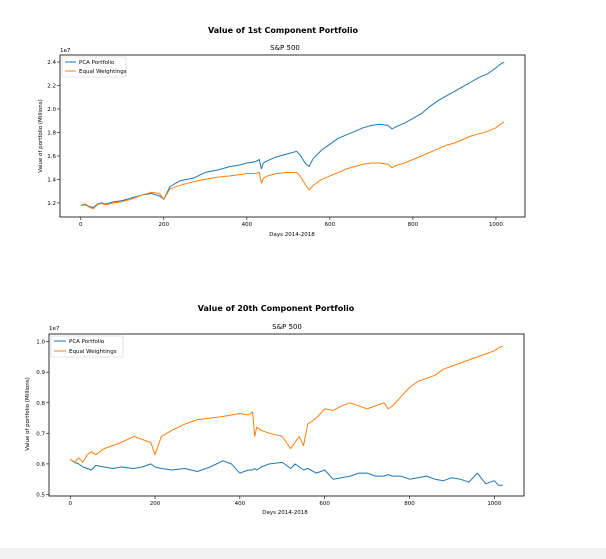  What do you see at coordinates (286, 472) in the screenshot?
I see `series-line-pca` at bounding box center [286, 472].